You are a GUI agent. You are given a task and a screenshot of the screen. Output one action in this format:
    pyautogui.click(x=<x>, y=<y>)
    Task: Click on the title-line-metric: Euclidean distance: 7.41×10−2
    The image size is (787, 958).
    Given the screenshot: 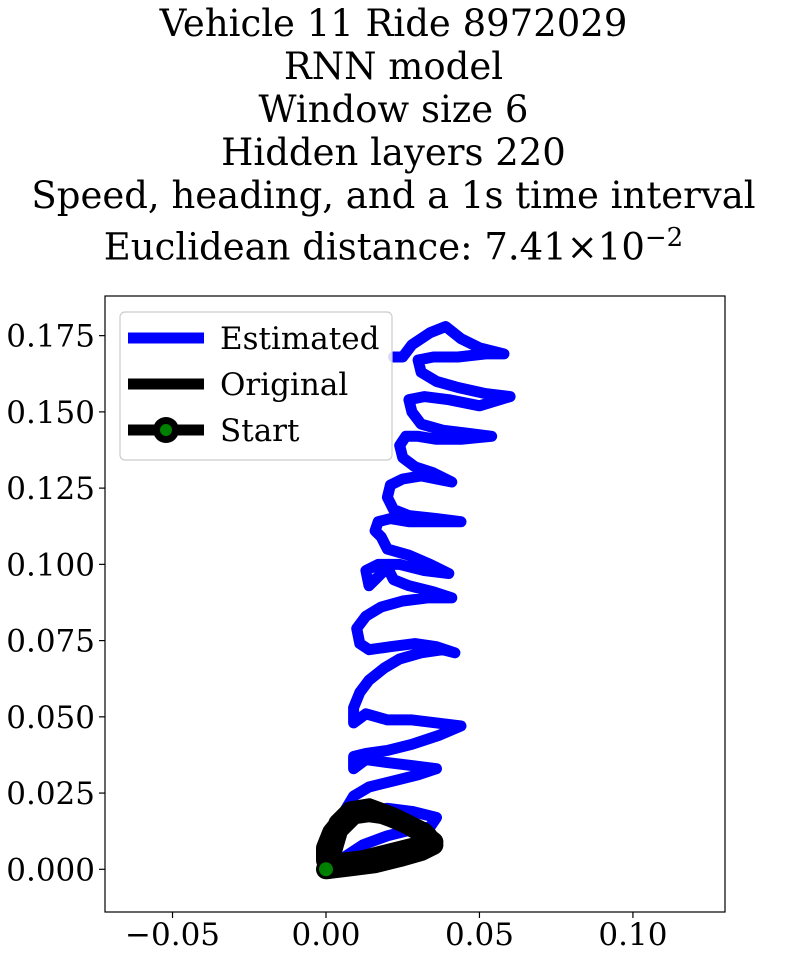 What is the action you would take?
    pyautogui.click(x=393, y=242)
    